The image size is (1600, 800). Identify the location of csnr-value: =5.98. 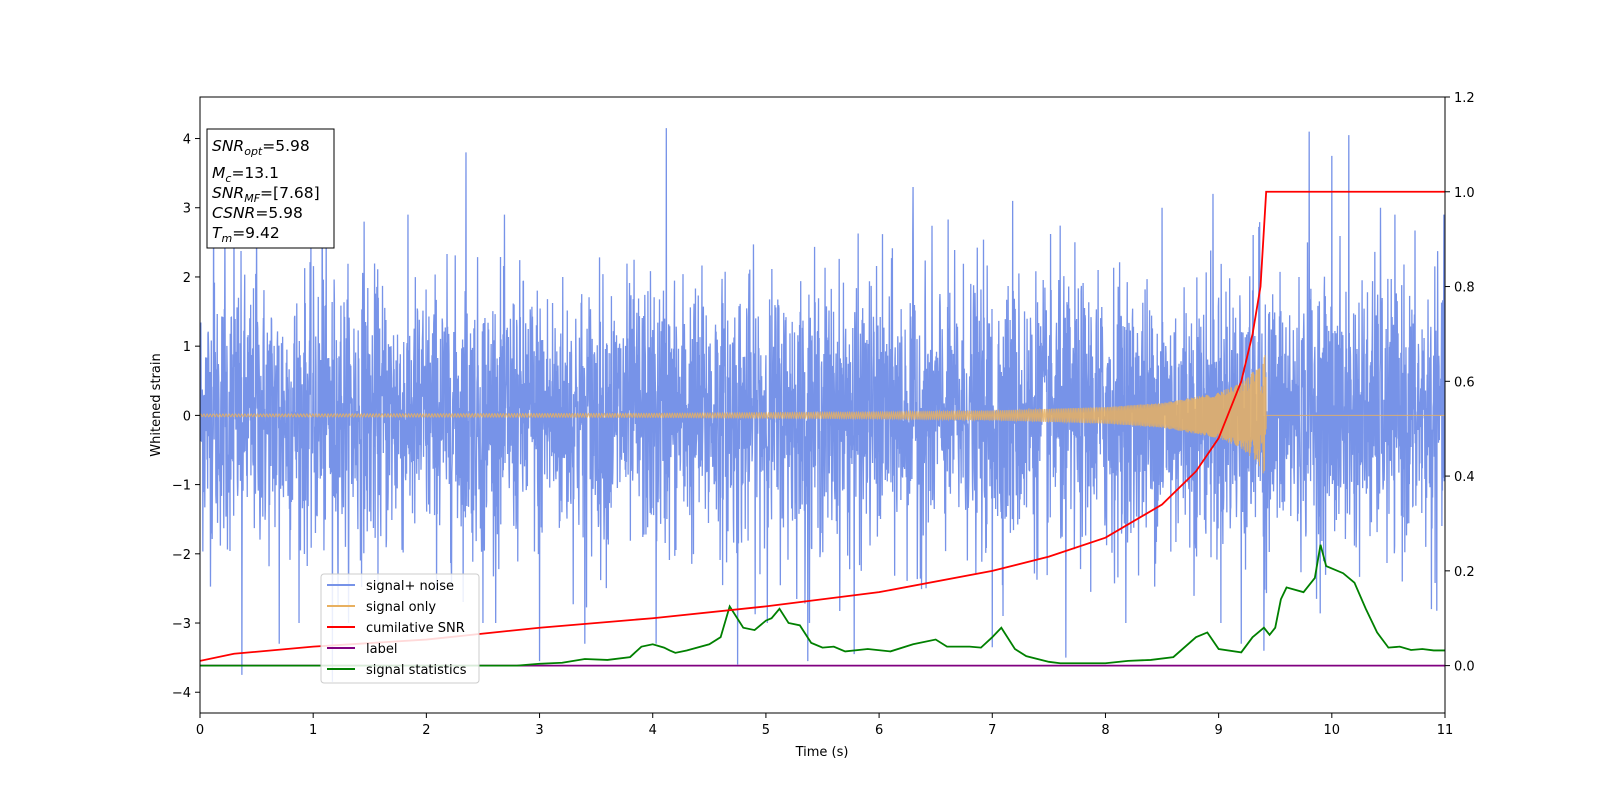
(279, 213).